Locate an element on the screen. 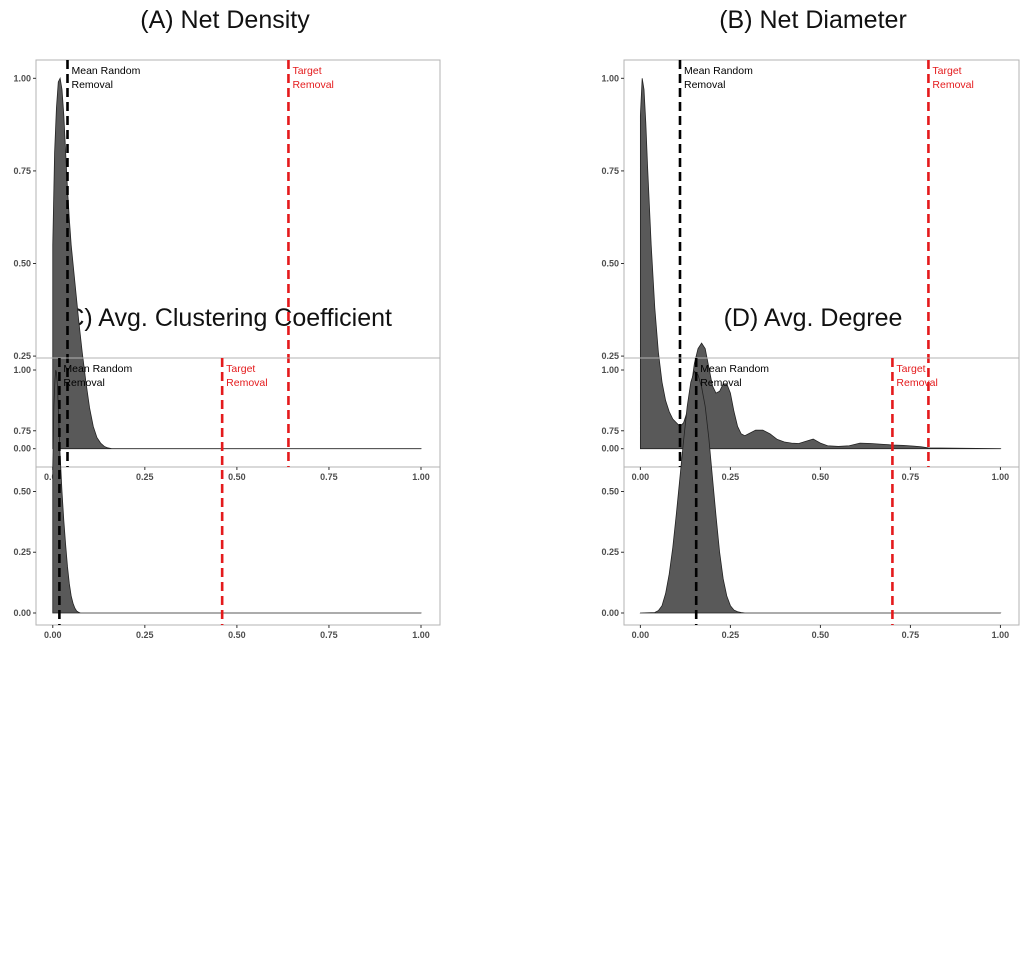 The height and width of the screenshot is (979, 1021). panel-title-b: (B) Net Diameter is located at coordinates (813, 20).